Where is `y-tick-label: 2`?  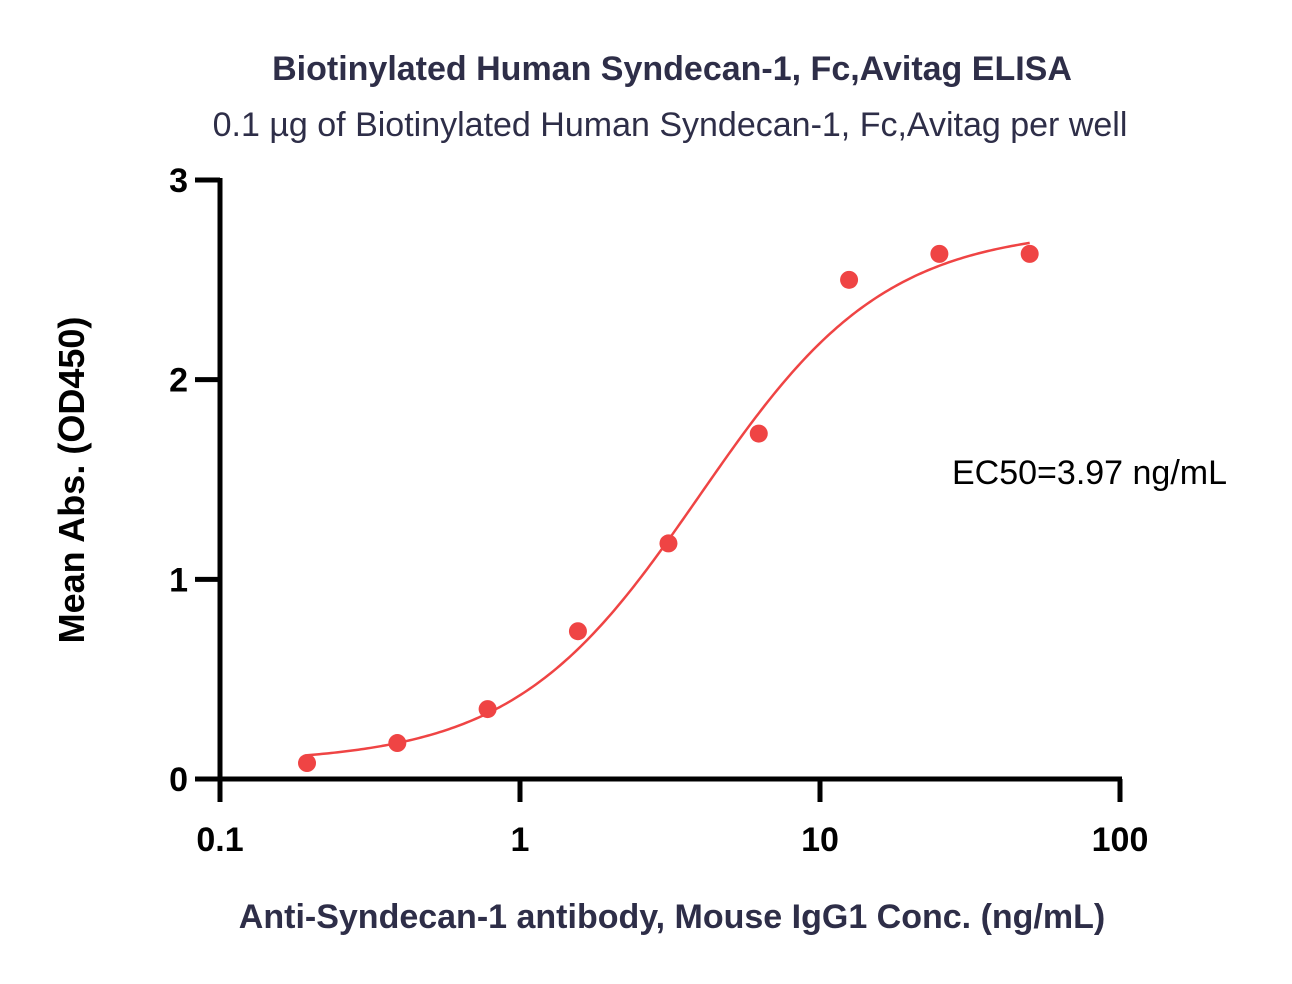
y-tick-label: 2 is located at coordinates (178, 381).